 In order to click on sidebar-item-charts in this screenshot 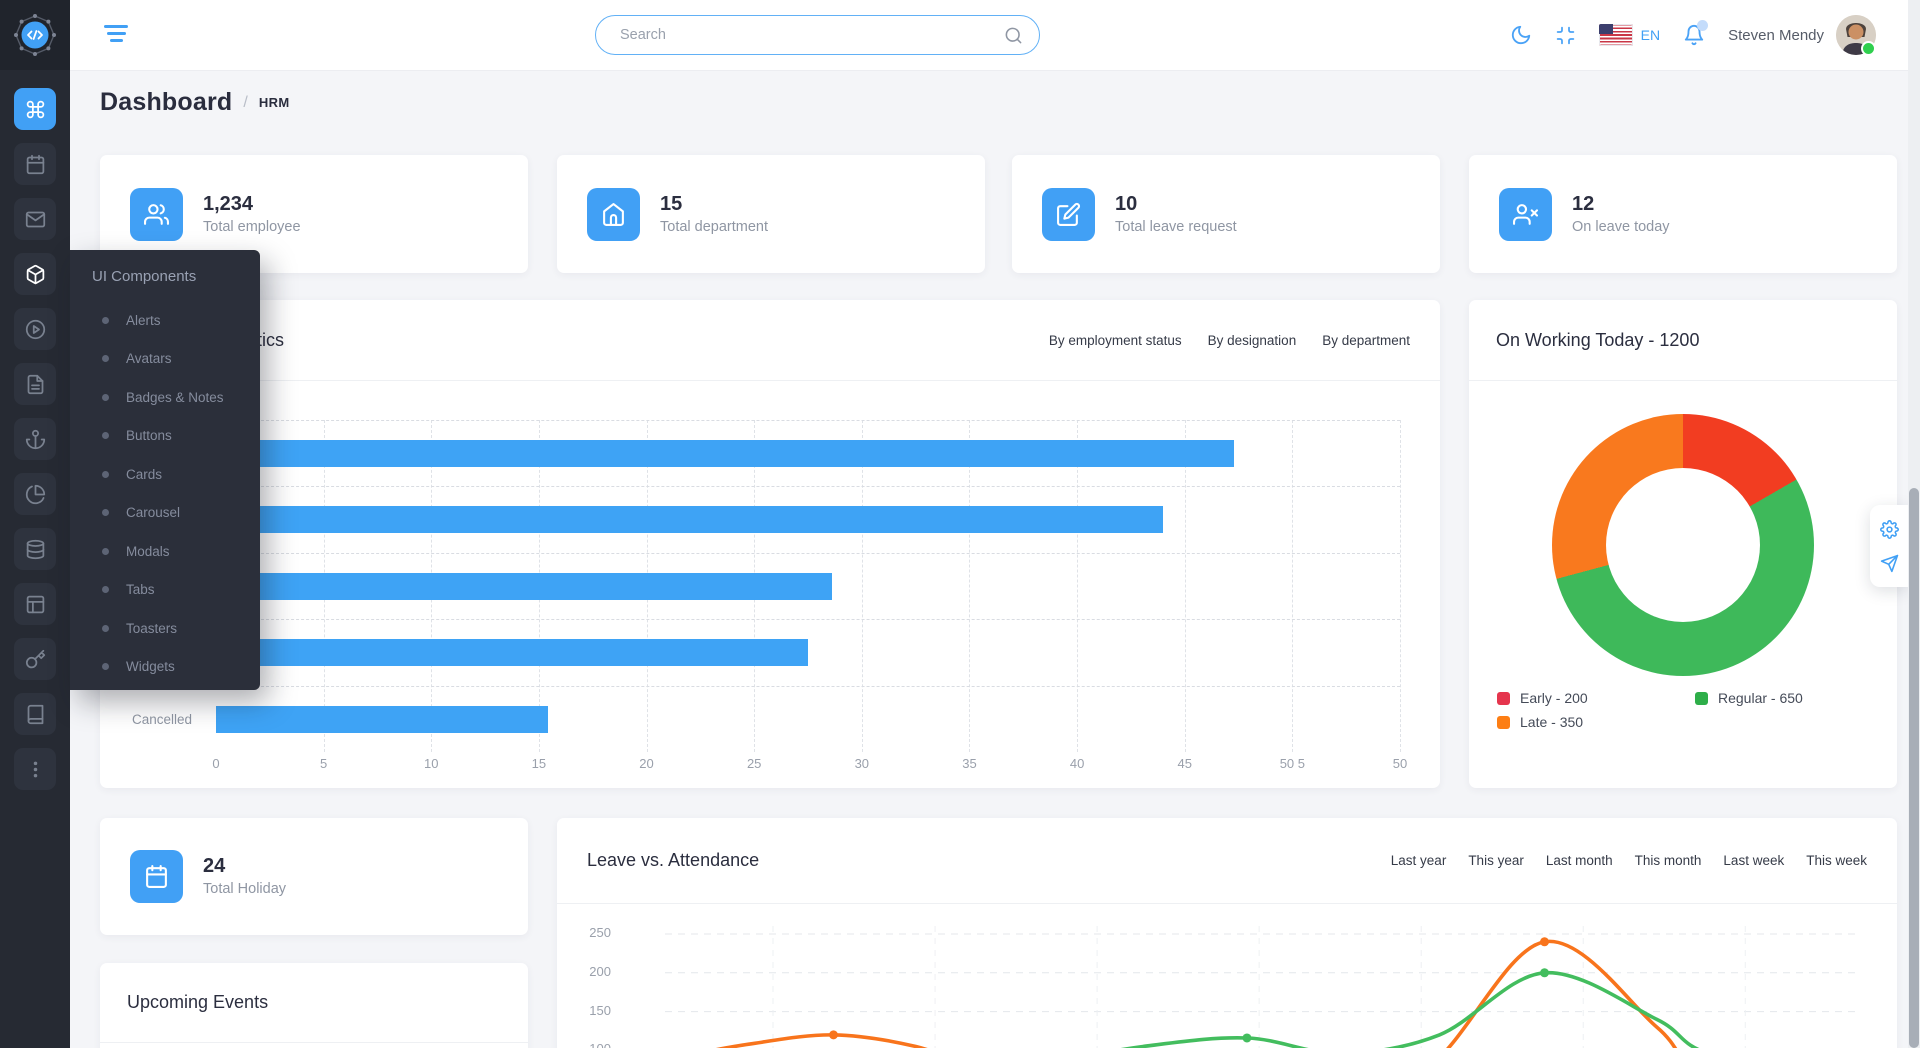, I will do `click(35, 494)`.